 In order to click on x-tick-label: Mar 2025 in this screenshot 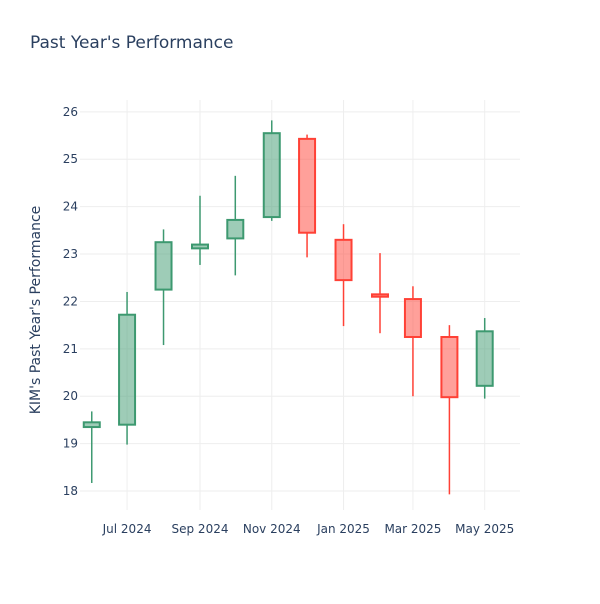, I will do `click(412, 529)`.